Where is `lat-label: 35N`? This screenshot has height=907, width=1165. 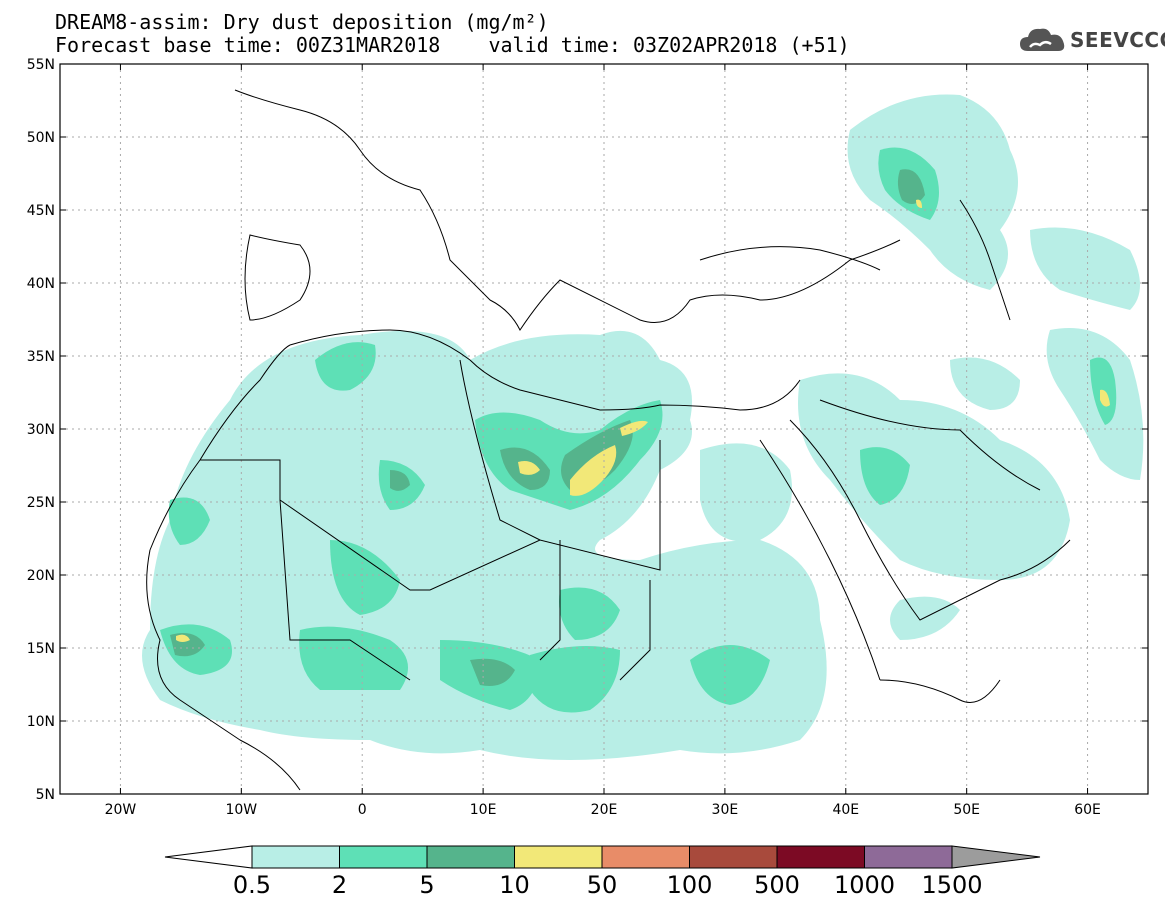
lat-label: 35N is located at coordinates (41, 357).